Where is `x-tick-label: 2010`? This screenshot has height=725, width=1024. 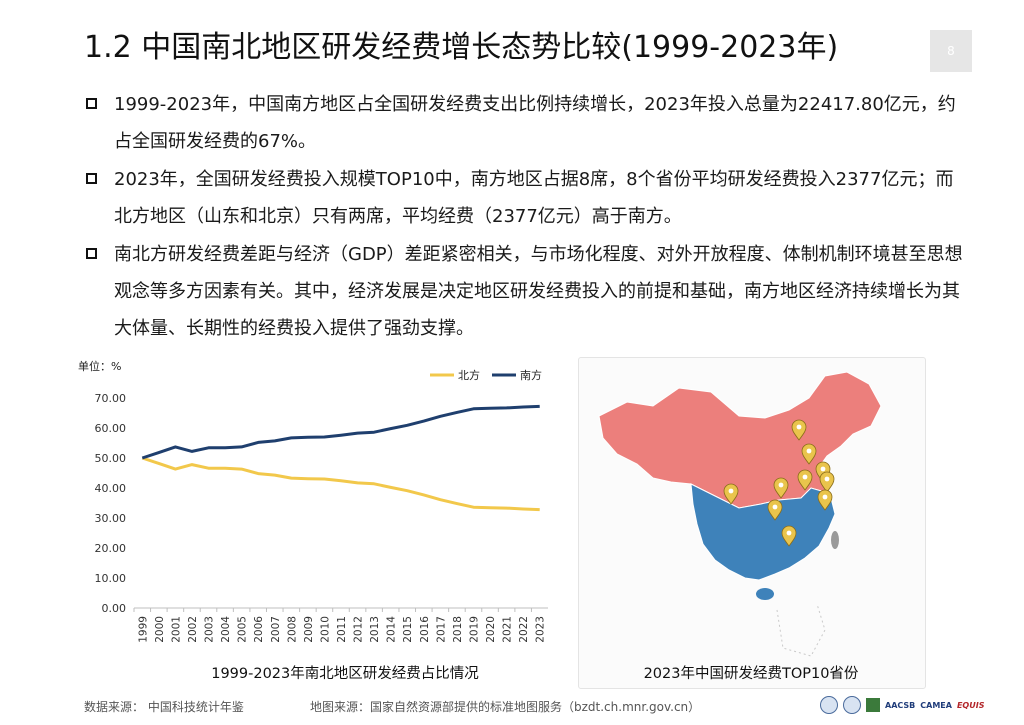 x-tick-label: 2010 is located at coordinates (325, 629).